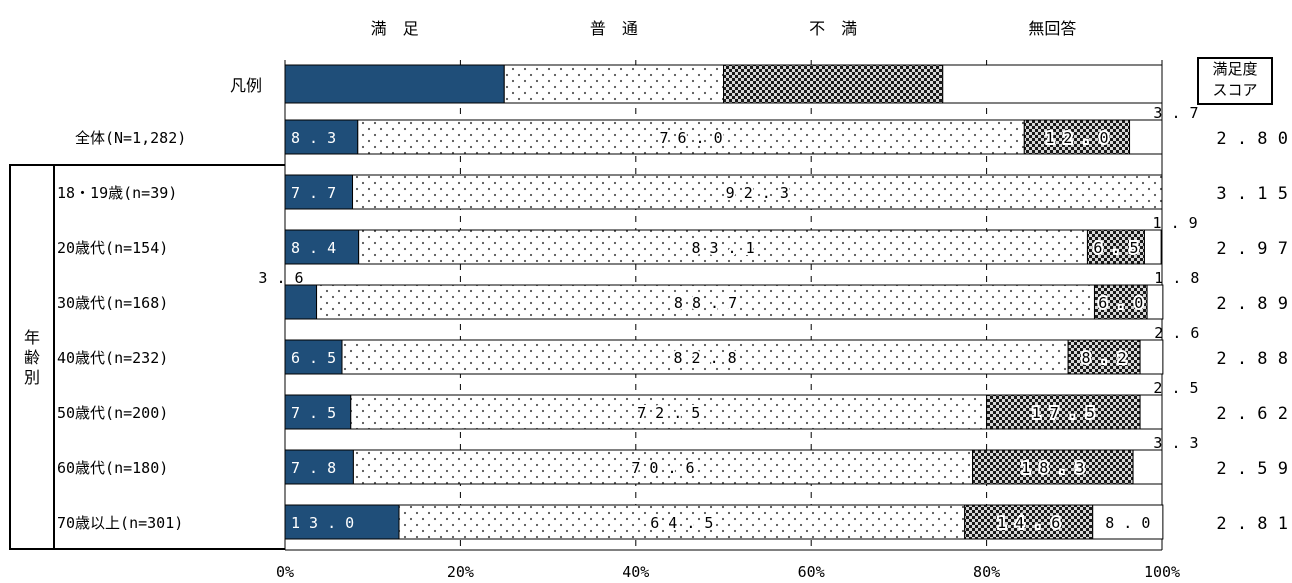 The image size is (1292, 583). I want to click on data-label: 8 . 2, so click(1104, 358).